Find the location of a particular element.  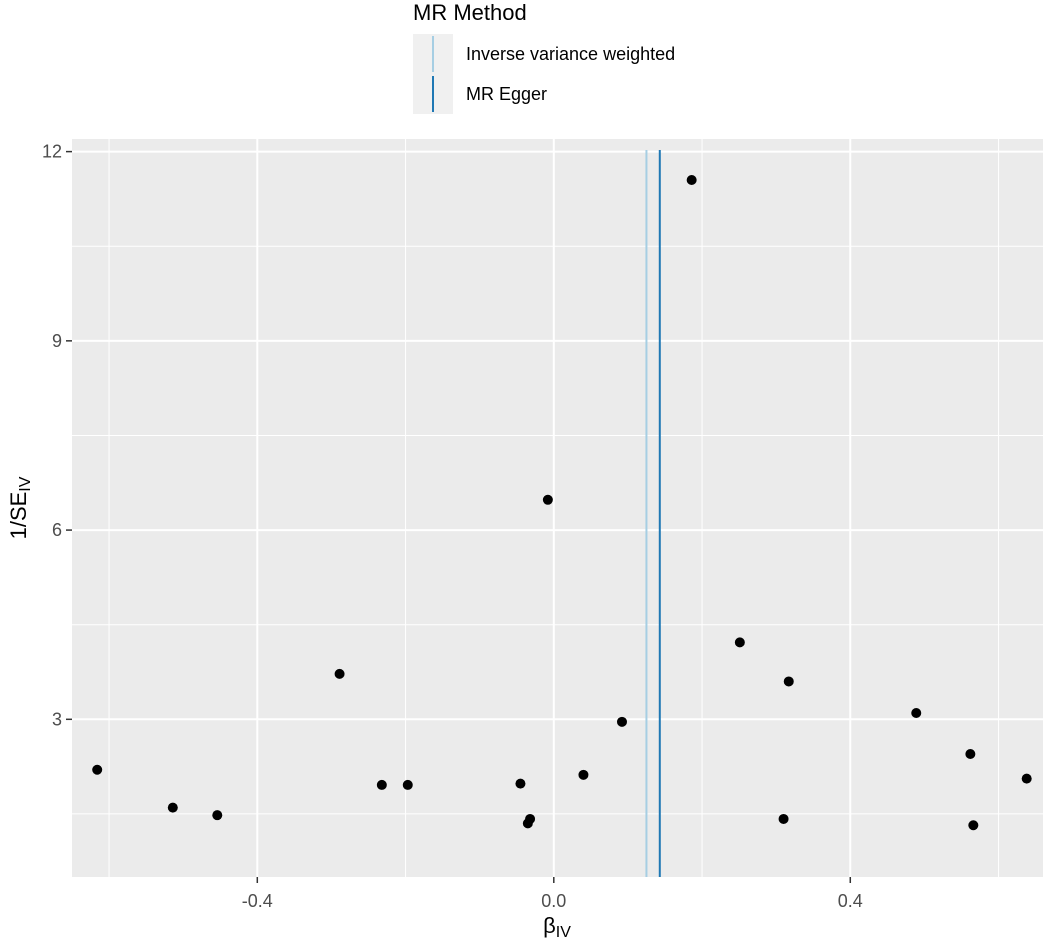

legend-label: Inverse variance weighted is located at coordinates (570, 54).